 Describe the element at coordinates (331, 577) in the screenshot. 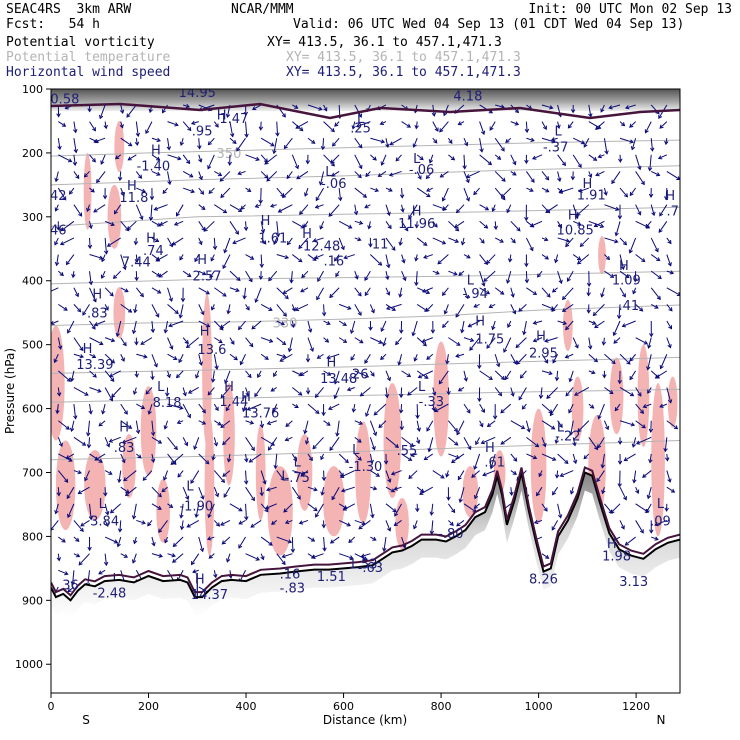

I see `wind-contour-label: 1.51` at that location.